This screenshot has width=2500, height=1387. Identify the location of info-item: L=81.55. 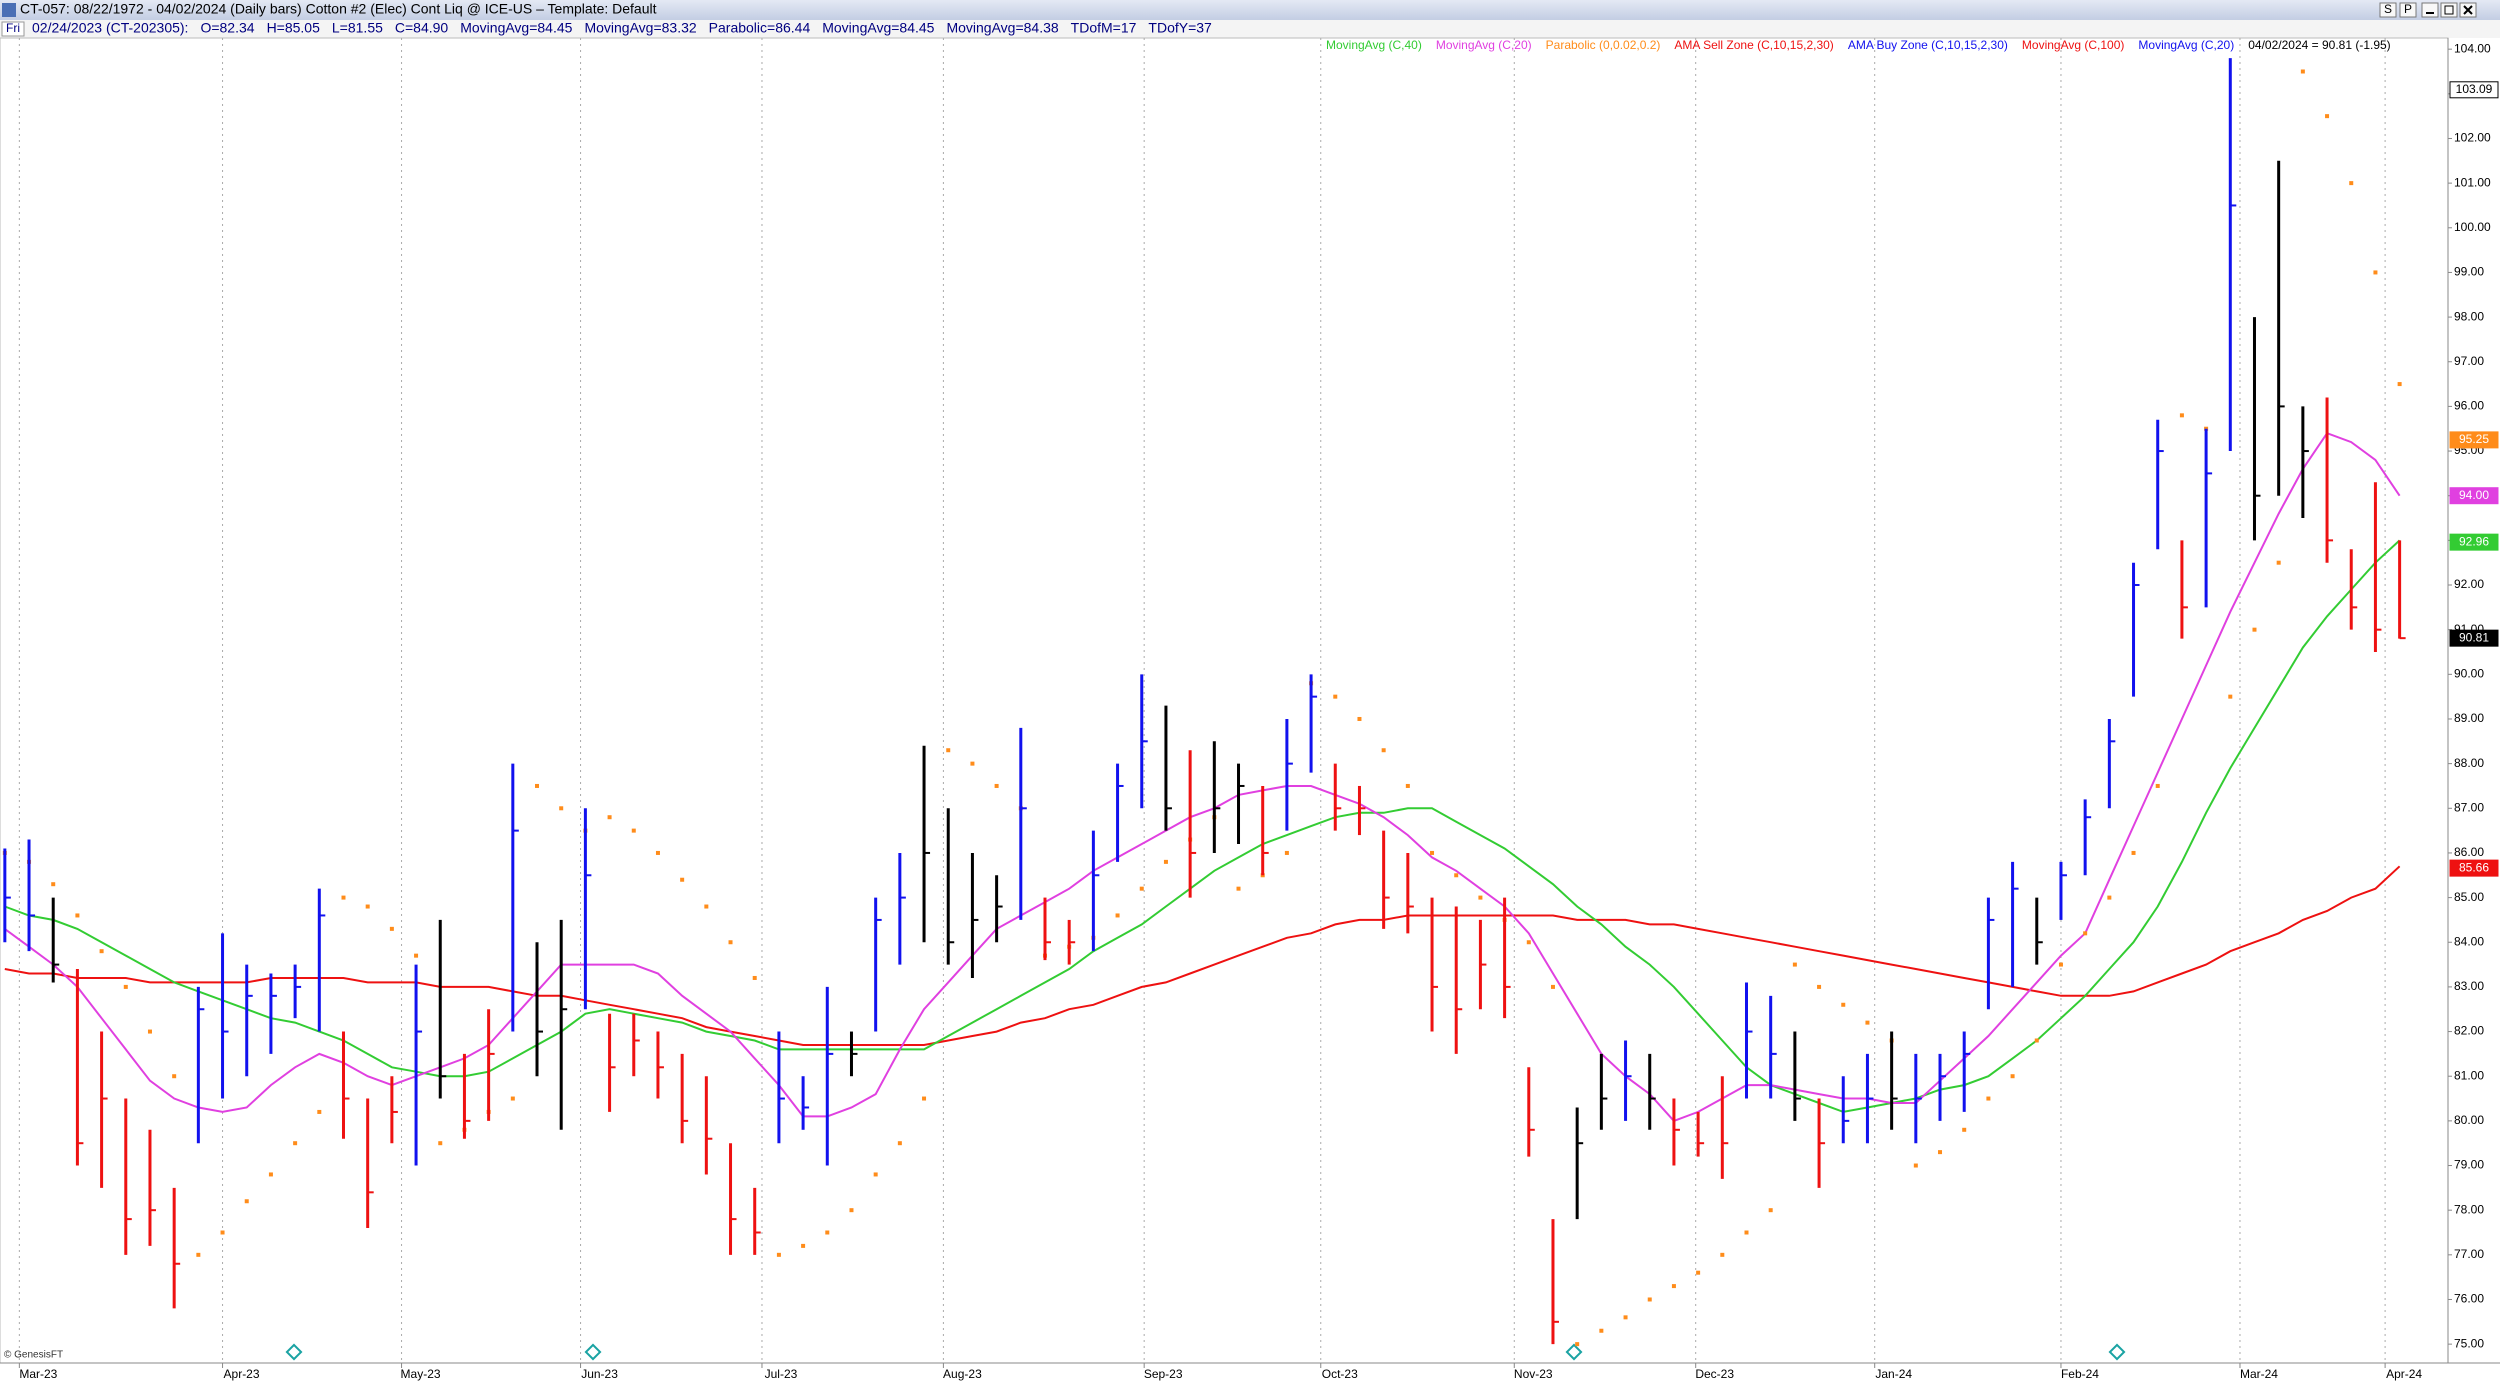
(357, 28).